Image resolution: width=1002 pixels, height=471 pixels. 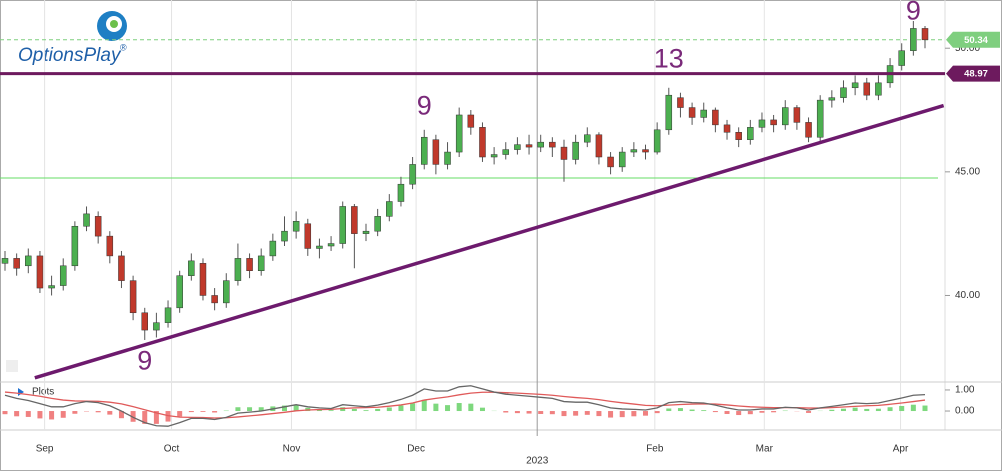 What do you see at coordinates (144, 360) in the screenshot?
I see `annotation: 9` at bounding box center [144, 360].